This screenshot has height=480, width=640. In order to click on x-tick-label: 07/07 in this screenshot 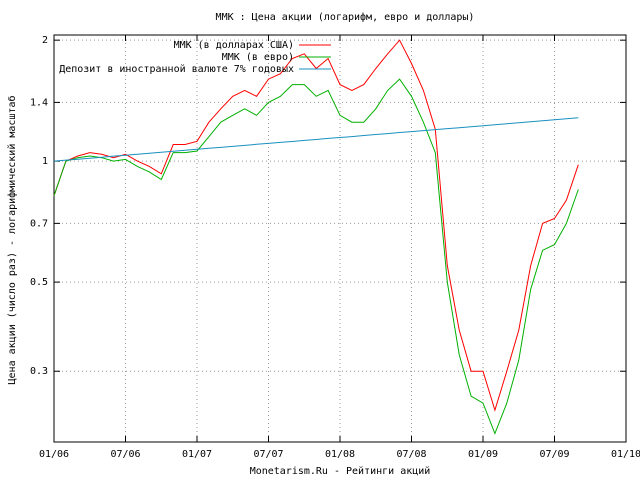, I will do `click(268, 454)`.